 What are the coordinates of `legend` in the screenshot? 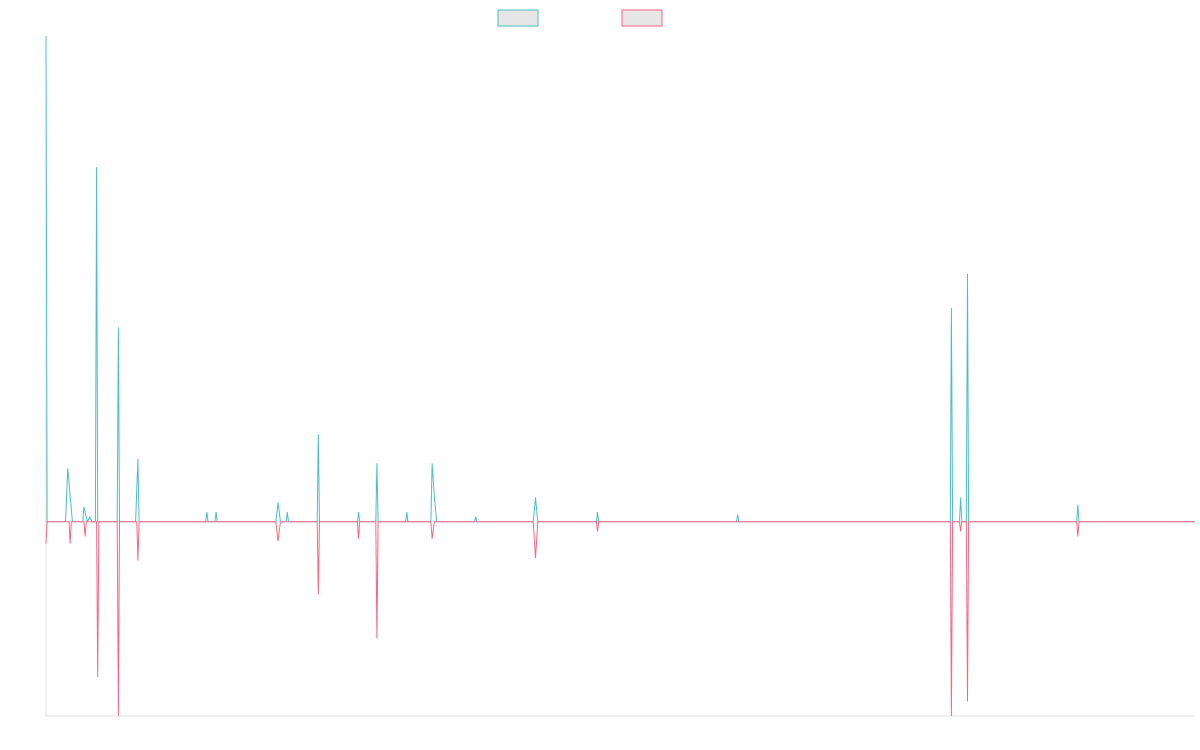 It's located at (580, 18).